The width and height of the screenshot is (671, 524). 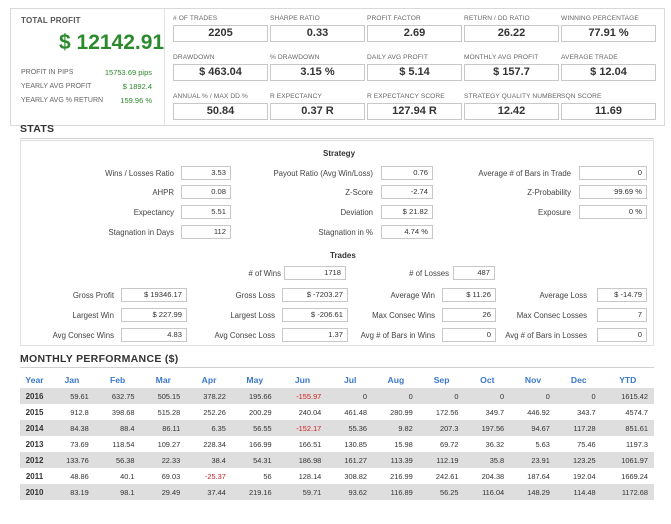 I want to click on month-cell: 148.29, so click(x=533, y=492).